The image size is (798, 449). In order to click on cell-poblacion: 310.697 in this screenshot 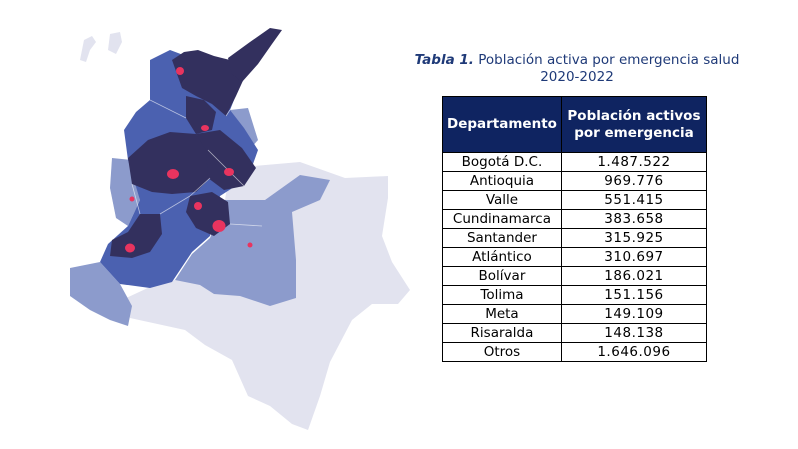, I will do `click(634, 257)`.